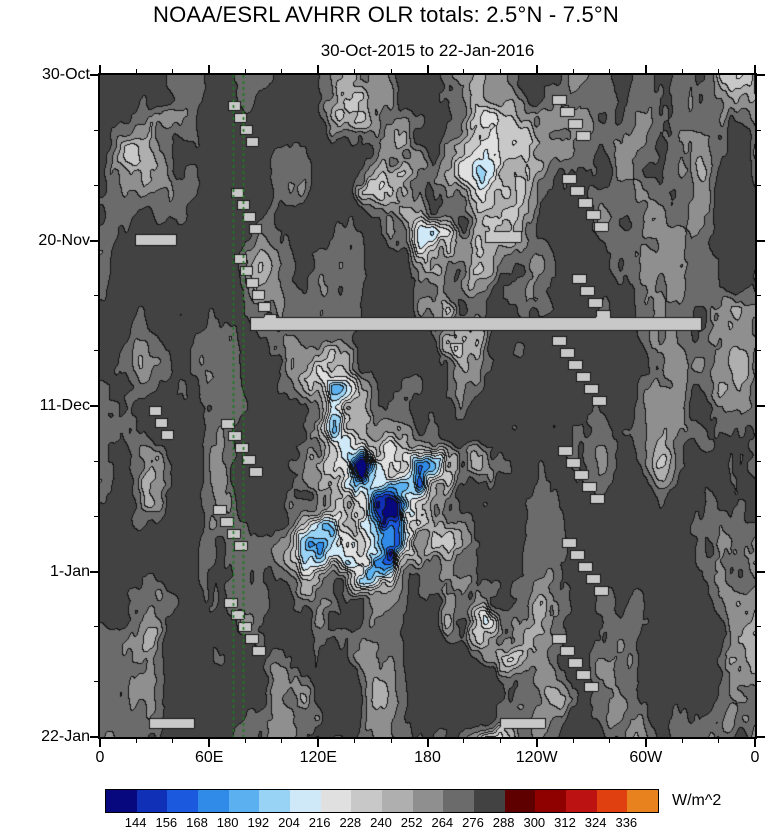 The width and height of the screenshot is (772, 830). What do you see at coordinates (697, 800) in the screenshot?
I see `colorbar-units-label: W/m^2` at bounding box center [697, 800].